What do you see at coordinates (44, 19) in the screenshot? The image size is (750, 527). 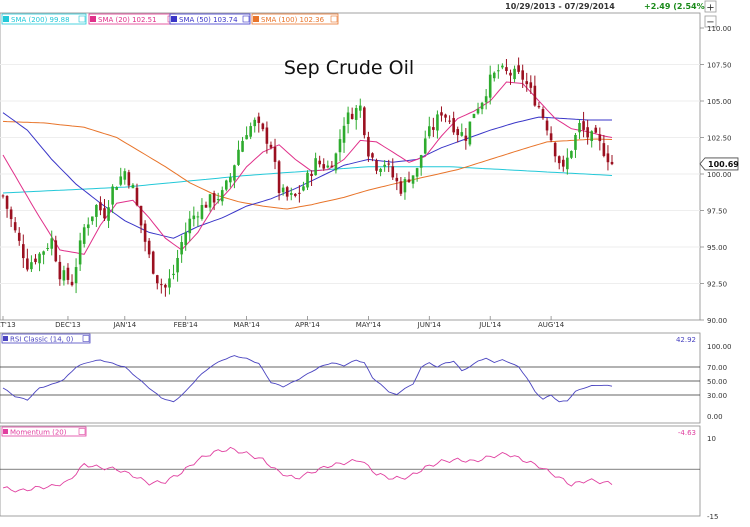 I see `legend-sma200: SMA (200) 99.88` at bounding box center [44, 19].